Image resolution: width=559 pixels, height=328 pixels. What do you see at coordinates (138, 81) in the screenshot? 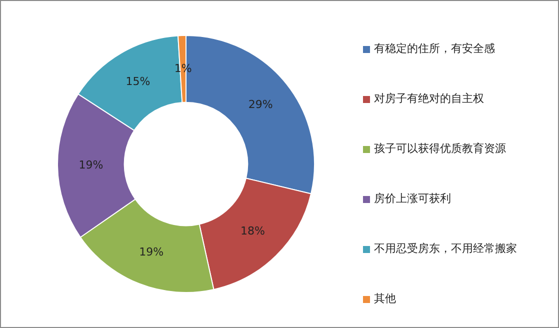
I see `data-label: 15%` at bounding box center [138, 81].